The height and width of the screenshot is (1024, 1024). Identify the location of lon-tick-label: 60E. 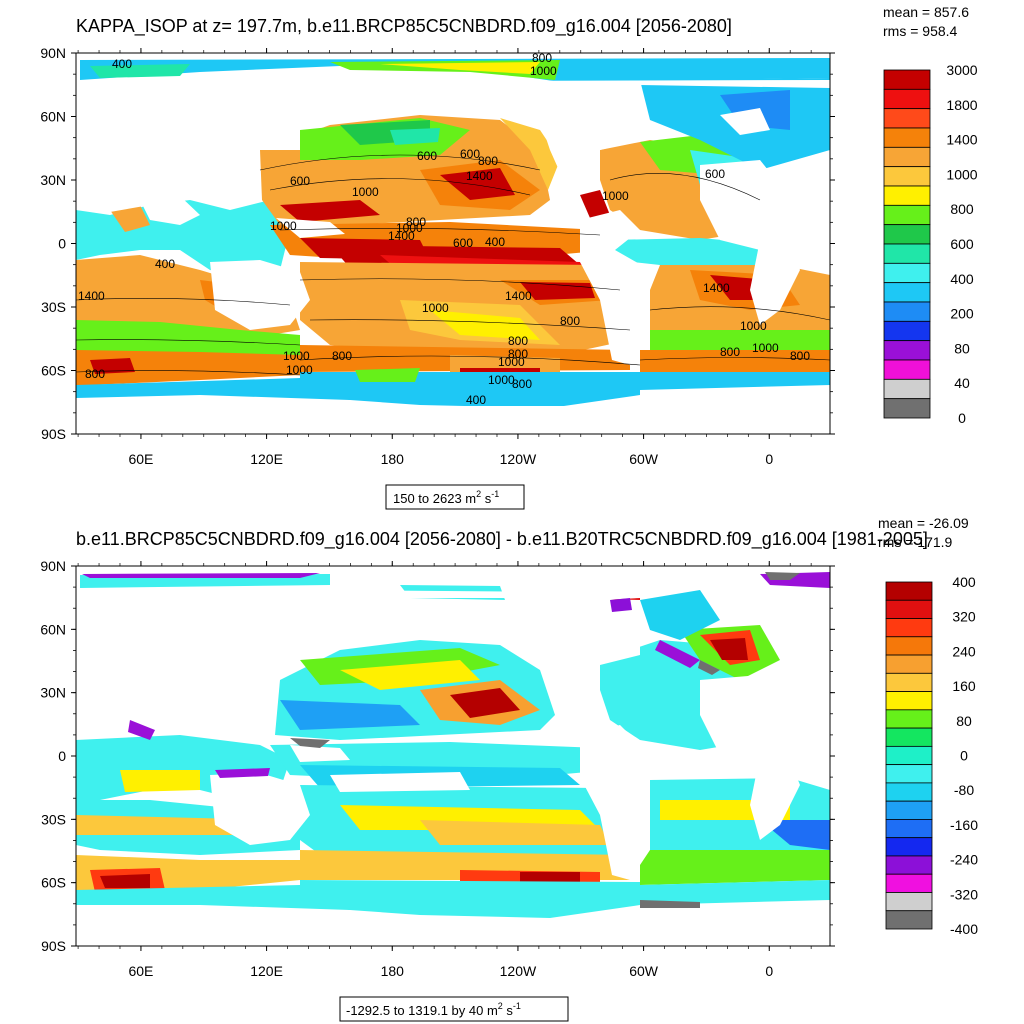
(140, 971).